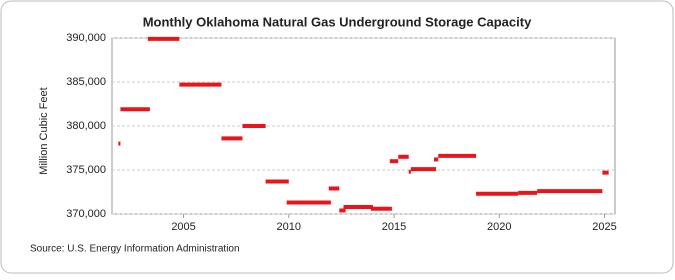  What do you see at coordinates (86, 170) in the screenshot?
I see `y-tick-label: 375,000` at bounding box center [86, 170].